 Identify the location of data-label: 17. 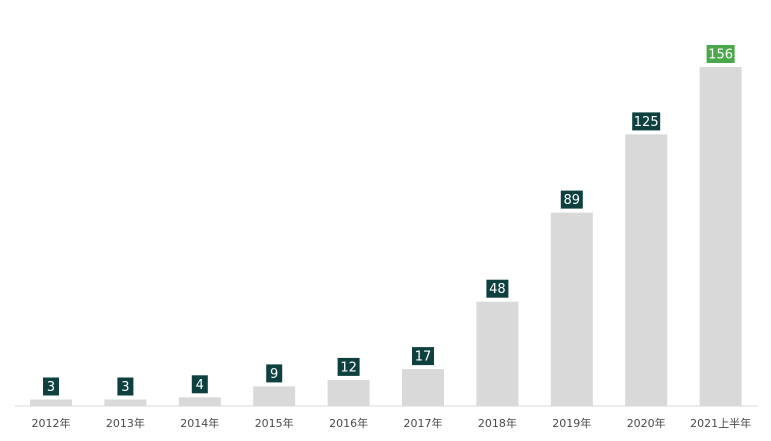
(423, 357).